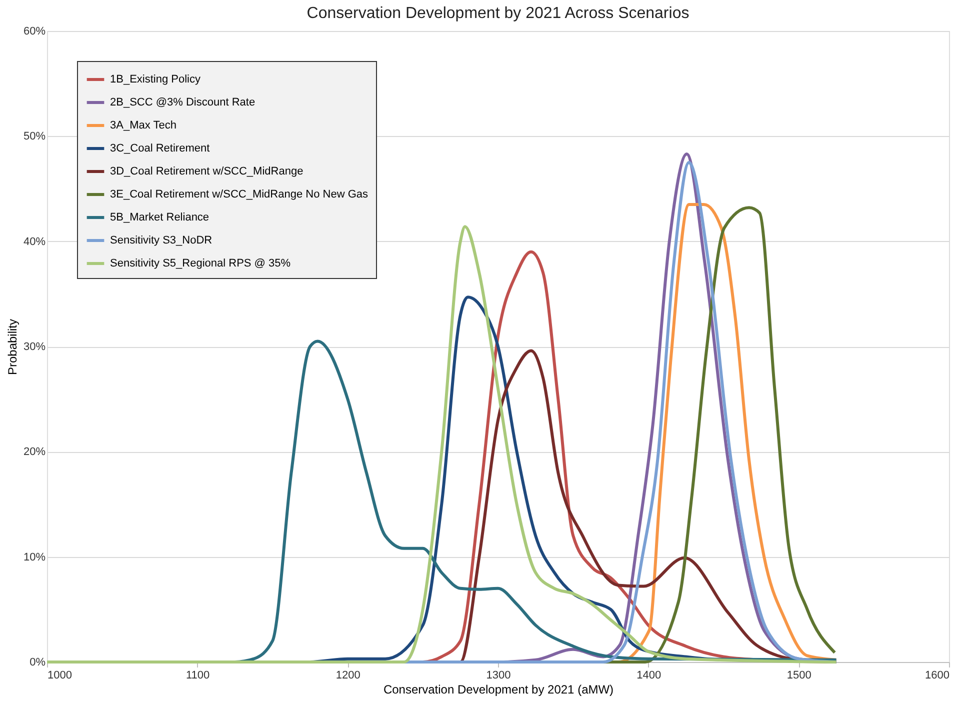  I want to click on legend-label: 3E_Coal Retirement w/SCC_MidRange No New Gas, so click(239, 194).